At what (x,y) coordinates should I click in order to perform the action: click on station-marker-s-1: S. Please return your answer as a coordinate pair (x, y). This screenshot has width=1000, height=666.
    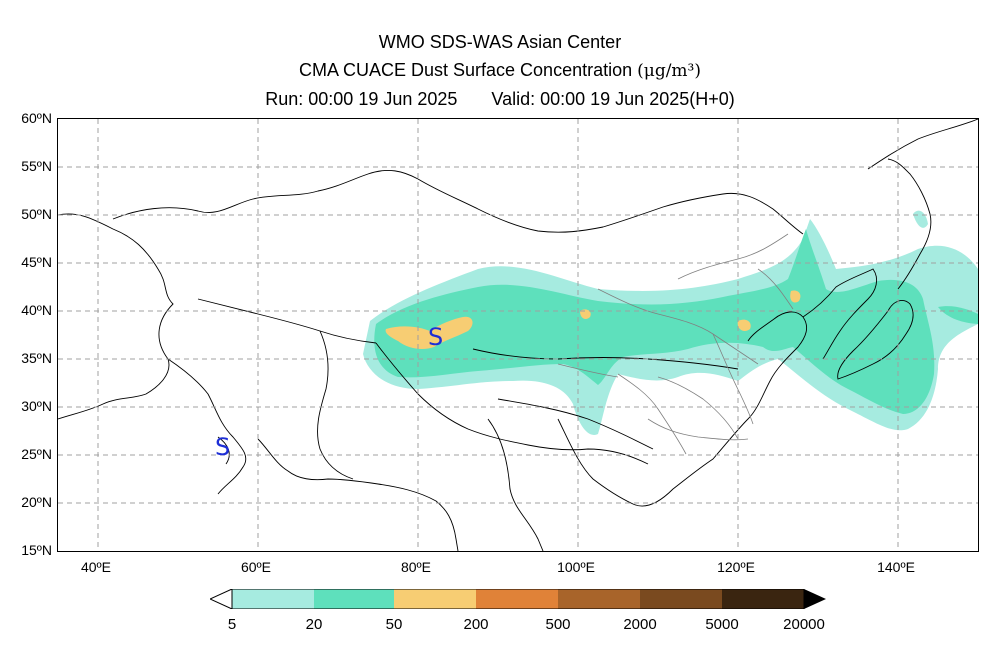
    Looking at the image, I should click on (436, 337).